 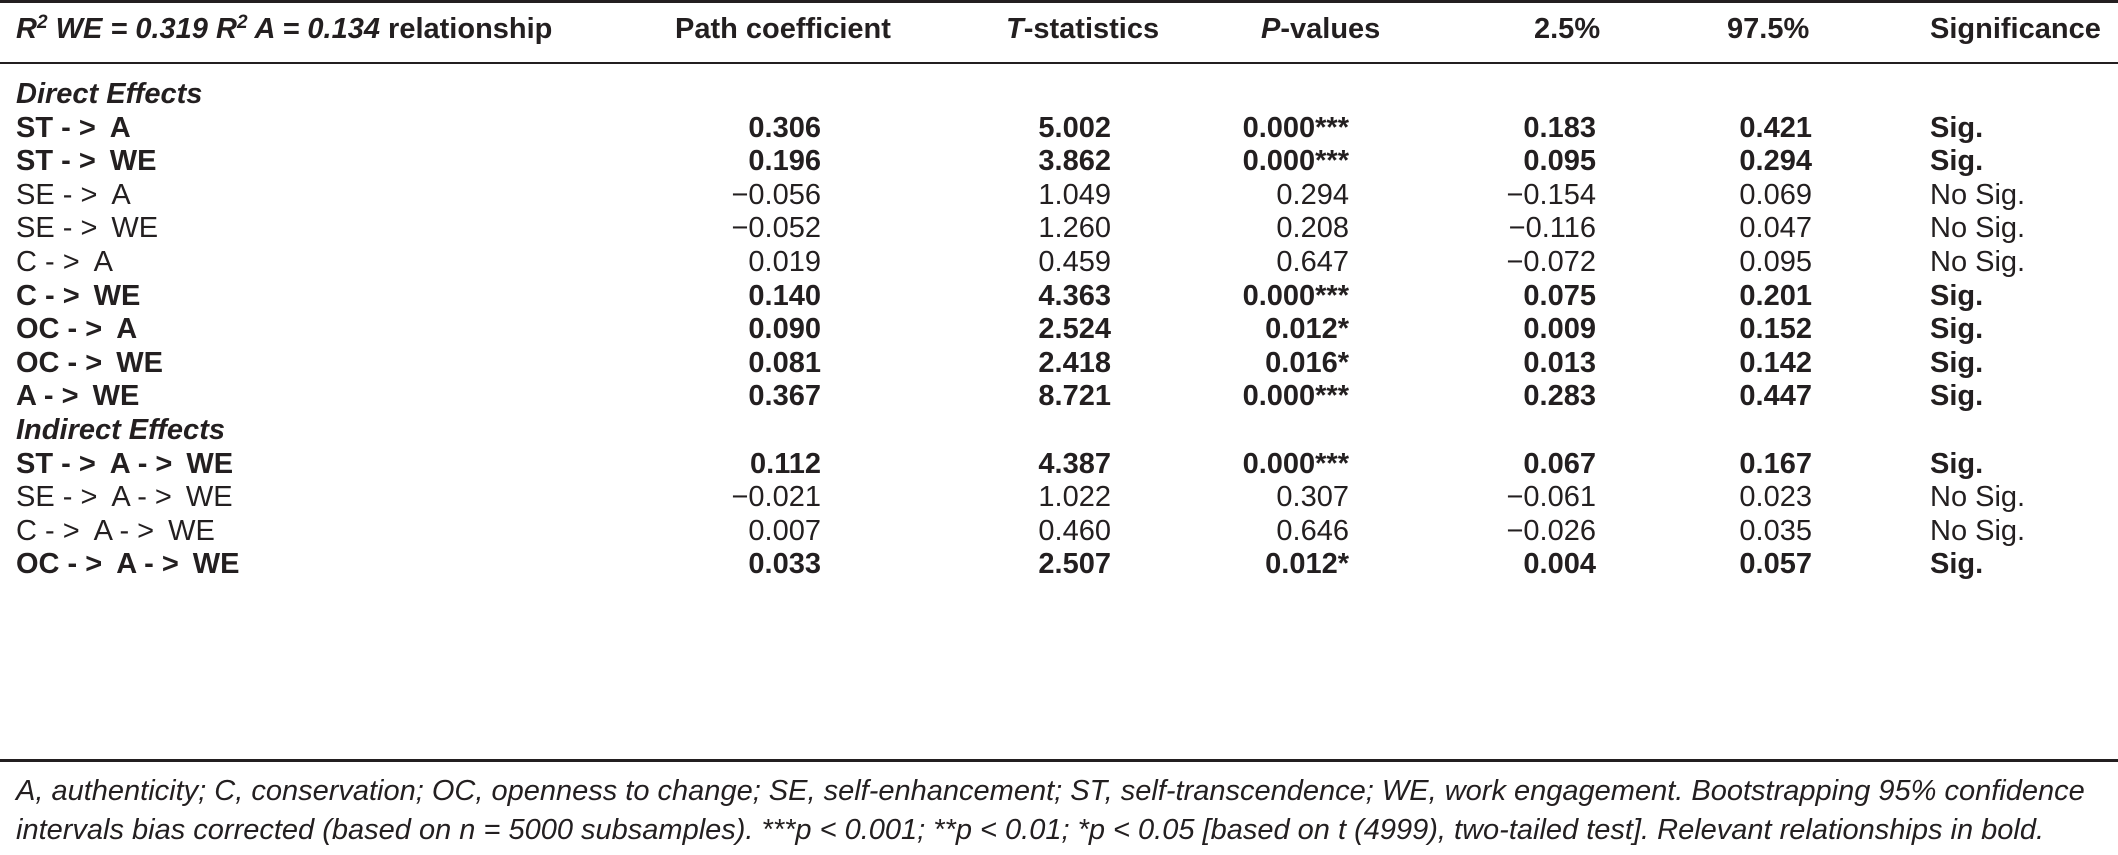 What do you see at coordinates (1559, 329) in the screenshot?
I see `ci-low-cell: 0.009` at bounding box center [1559, 329].